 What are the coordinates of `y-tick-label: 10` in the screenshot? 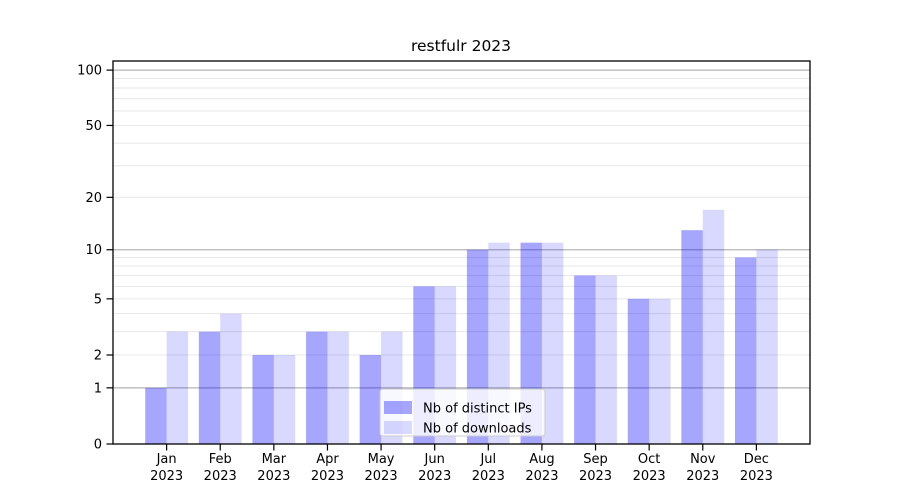 It's located at (93, 250).